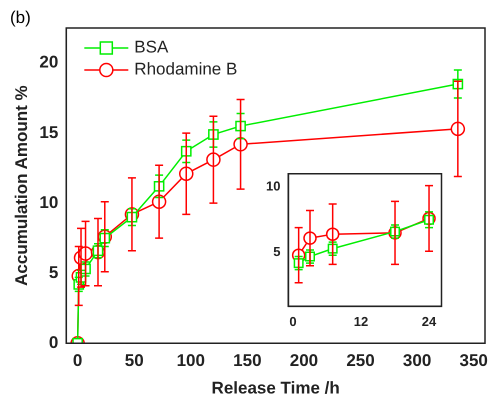  I want to click on x-tick-label: 200, so click(304, 360).